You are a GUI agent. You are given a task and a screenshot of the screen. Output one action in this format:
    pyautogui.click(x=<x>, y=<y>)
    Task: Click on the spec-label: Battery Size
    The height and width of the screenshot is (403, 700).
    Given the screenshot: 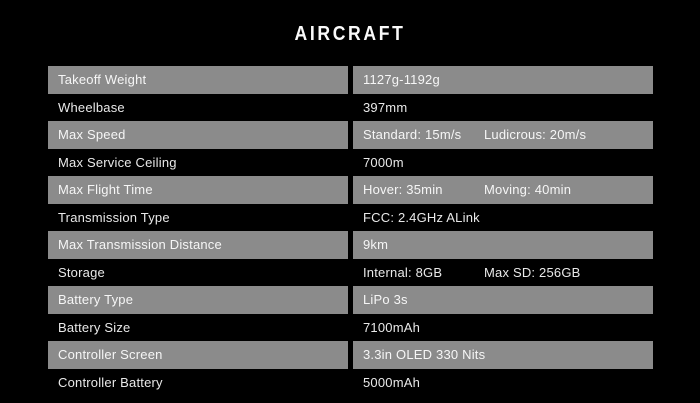 What is the action you would take?
    pyautogui.click(x=94, y=327)
    